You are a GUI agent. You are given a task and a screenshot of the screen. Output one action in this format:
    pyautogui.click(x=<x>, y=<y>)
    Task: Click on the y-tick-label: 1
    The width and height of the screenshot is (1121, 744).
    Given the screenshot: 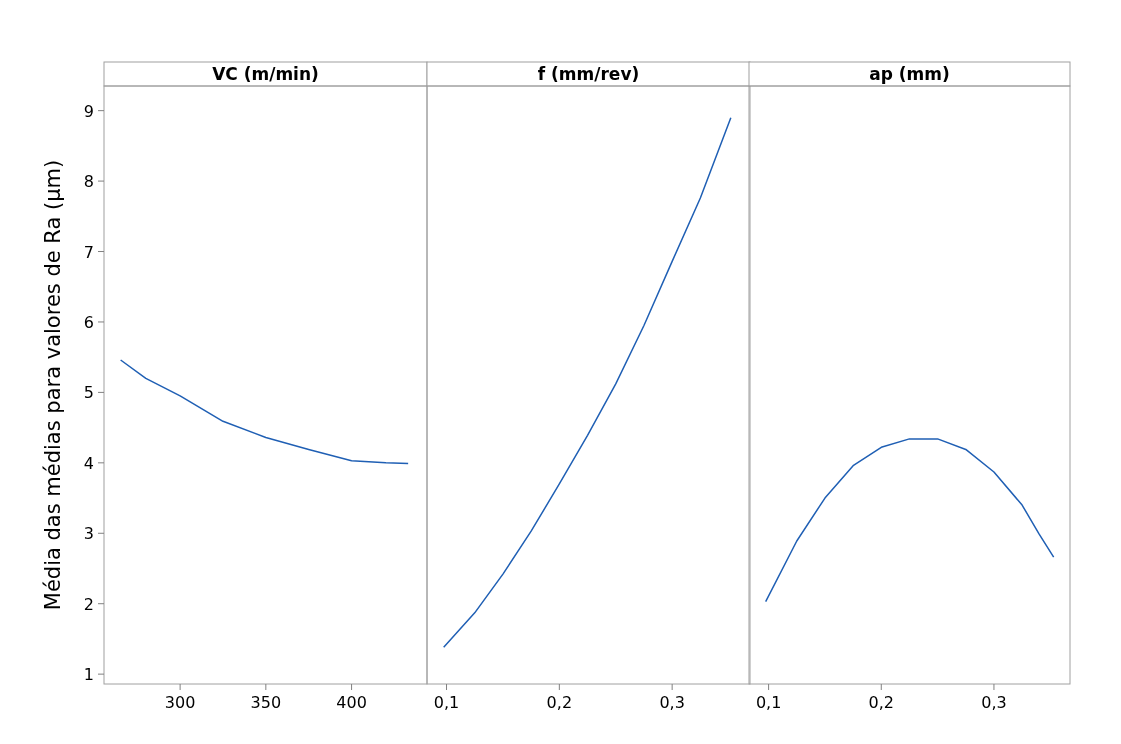 What is the action you would take?
    pyautogui.click(x=88, y=675)
    